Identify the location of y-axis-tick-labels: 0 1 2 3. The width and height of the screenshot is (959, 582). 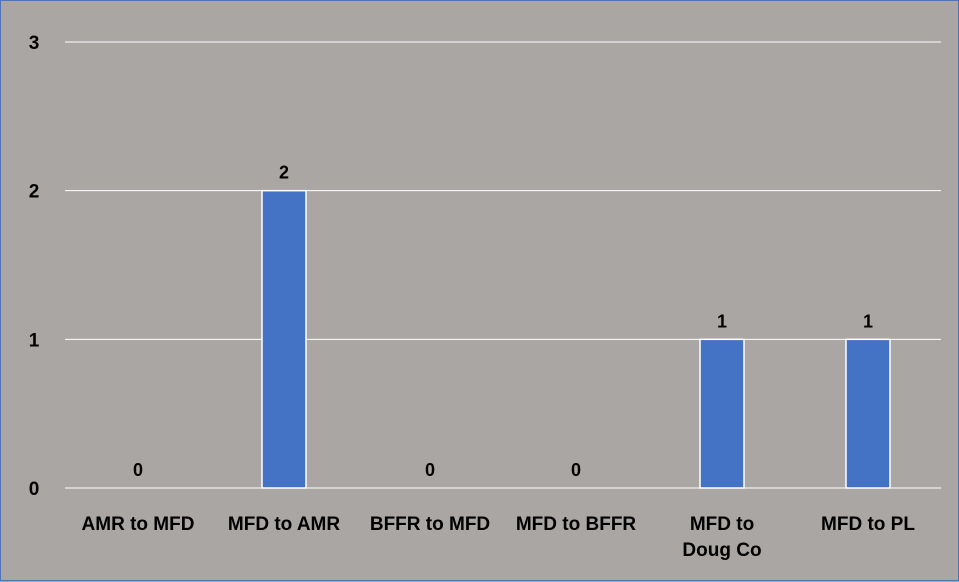
(34, 266).